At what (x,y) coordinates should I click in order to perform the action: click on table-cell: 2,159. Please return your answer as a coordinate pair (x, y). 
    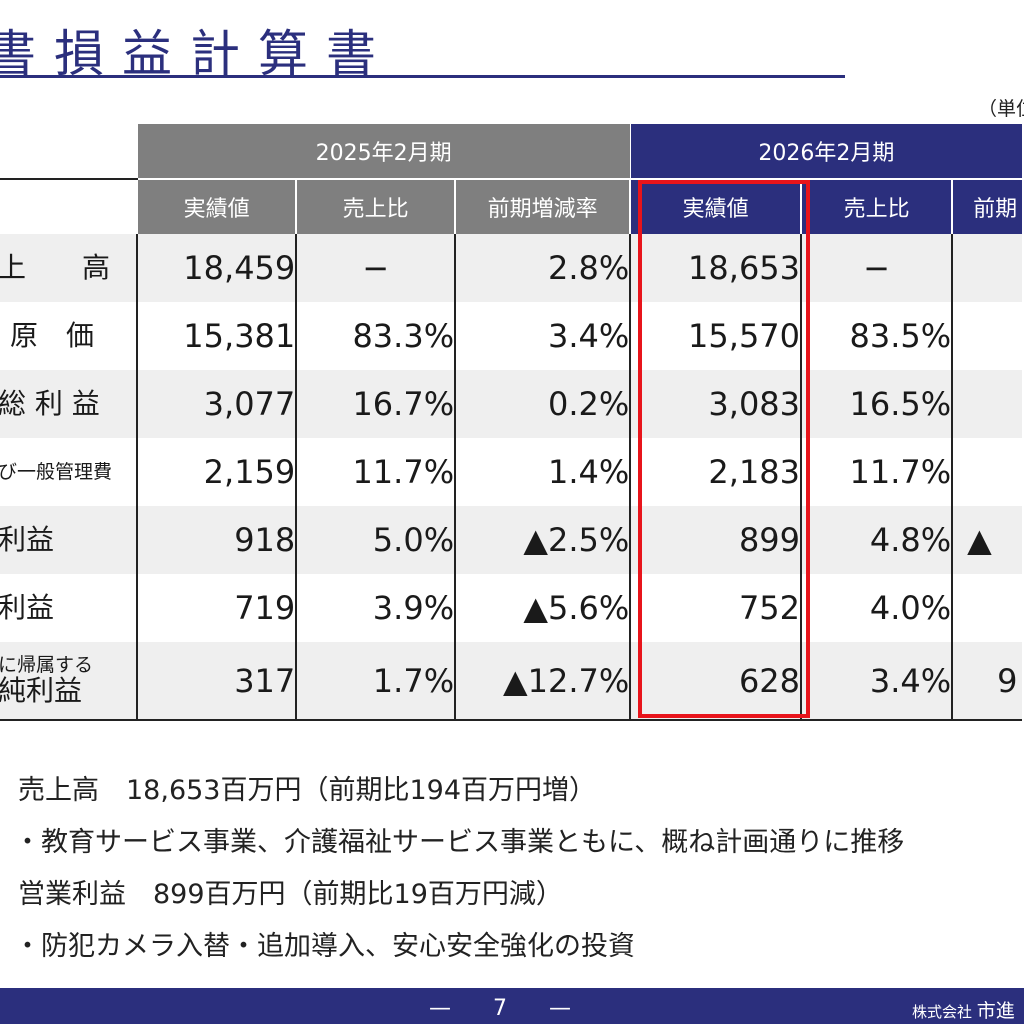
    Looking at the image, I should click on (216, 472).